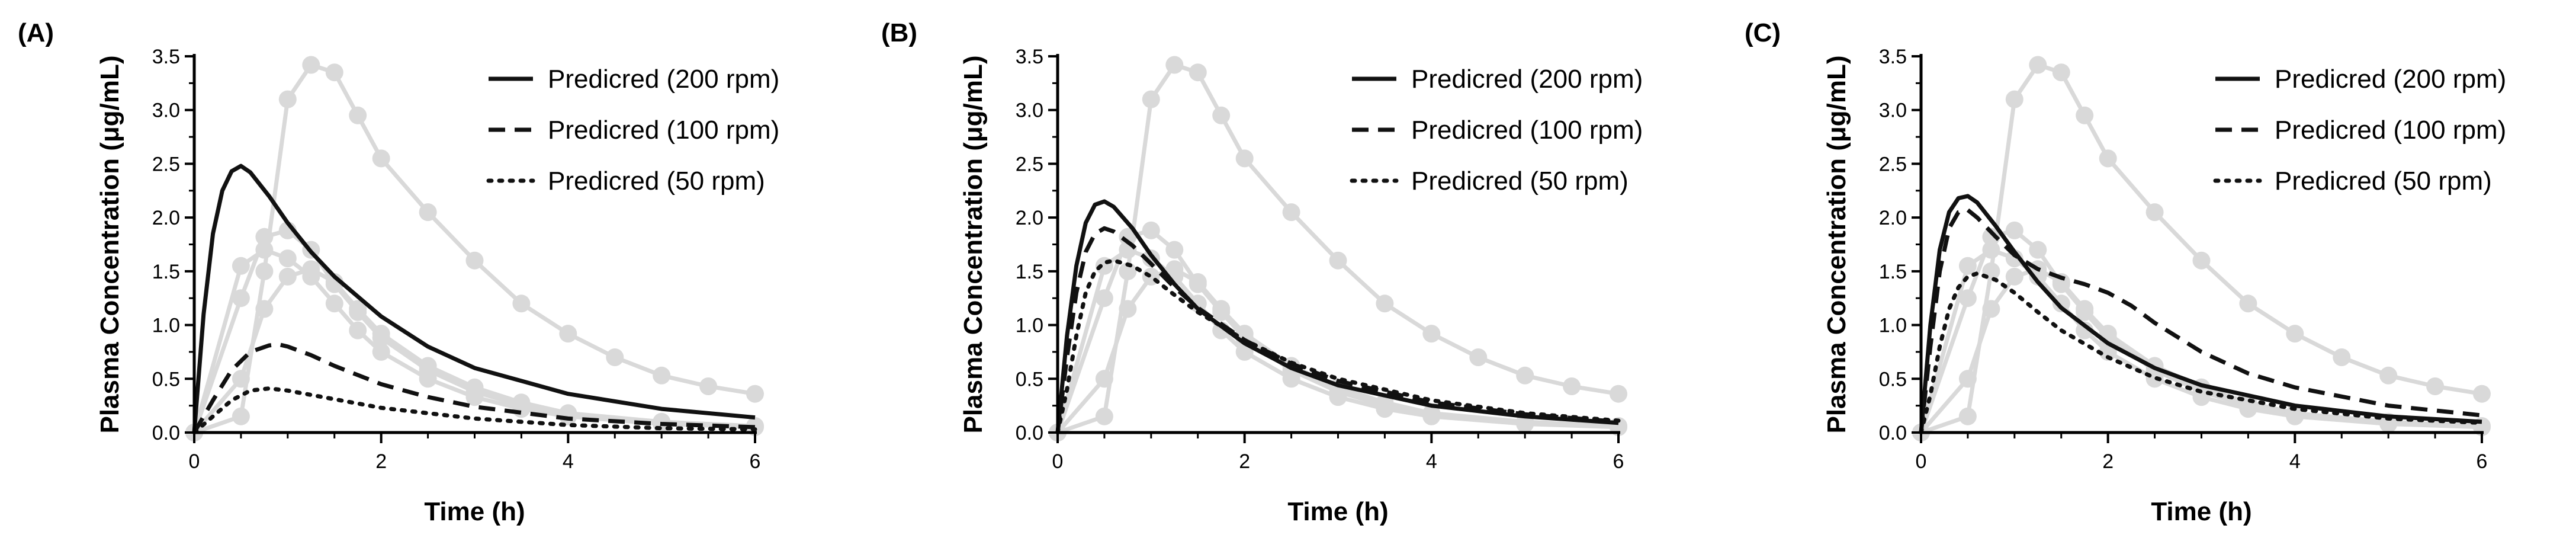  Describe the element at coordinates (899, 33) in the screenshot. I see `panel-label: (B)` at that location.